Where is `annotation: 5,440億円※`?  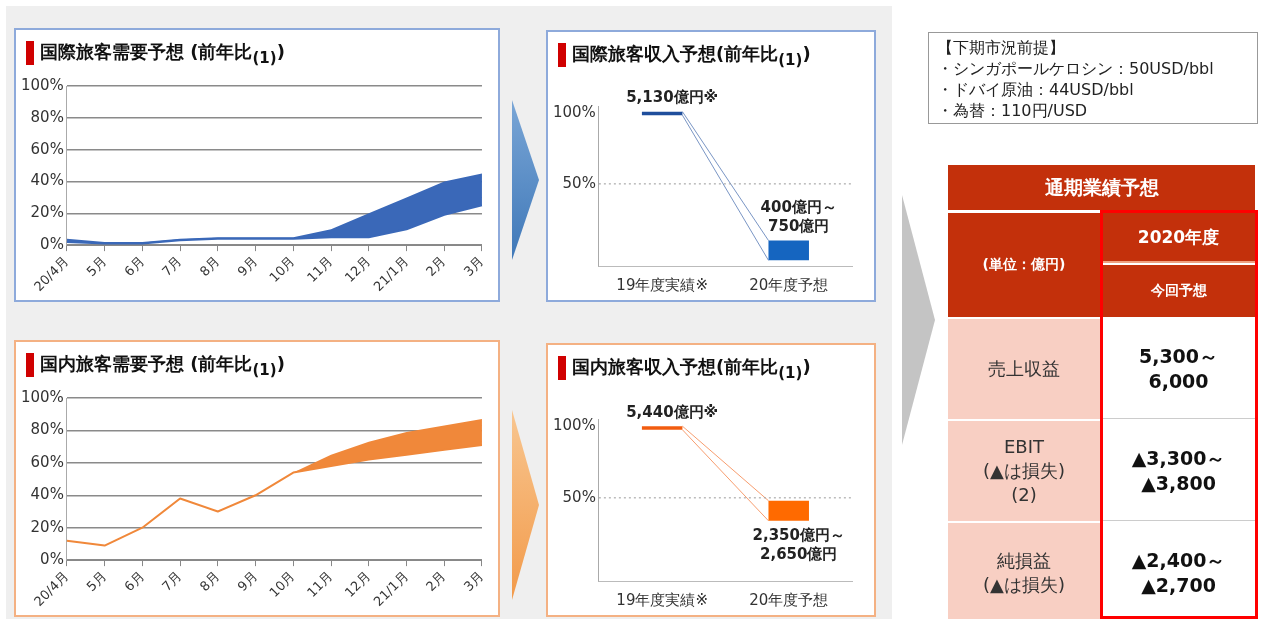 annotation: 5,440億円※ is located at coordinates (672, 411).